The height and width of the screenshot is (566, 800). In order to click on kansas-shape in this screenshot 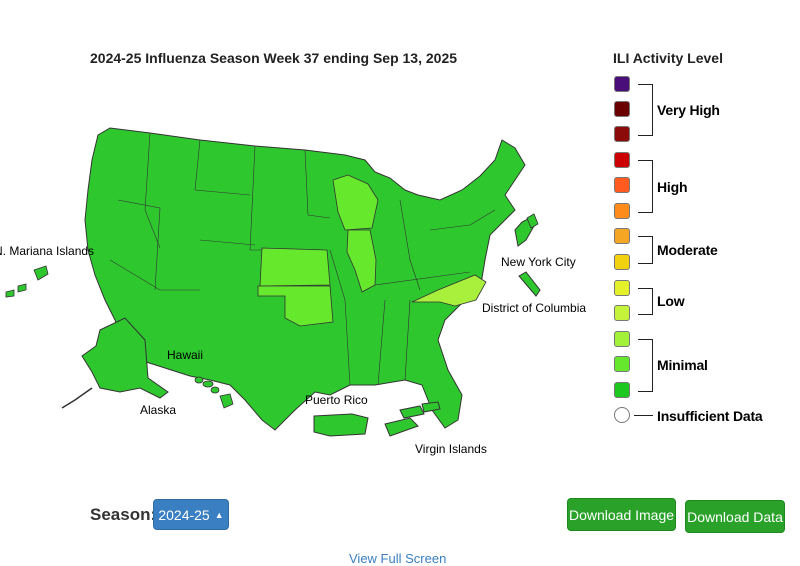, I will do `click(295, 267)`.